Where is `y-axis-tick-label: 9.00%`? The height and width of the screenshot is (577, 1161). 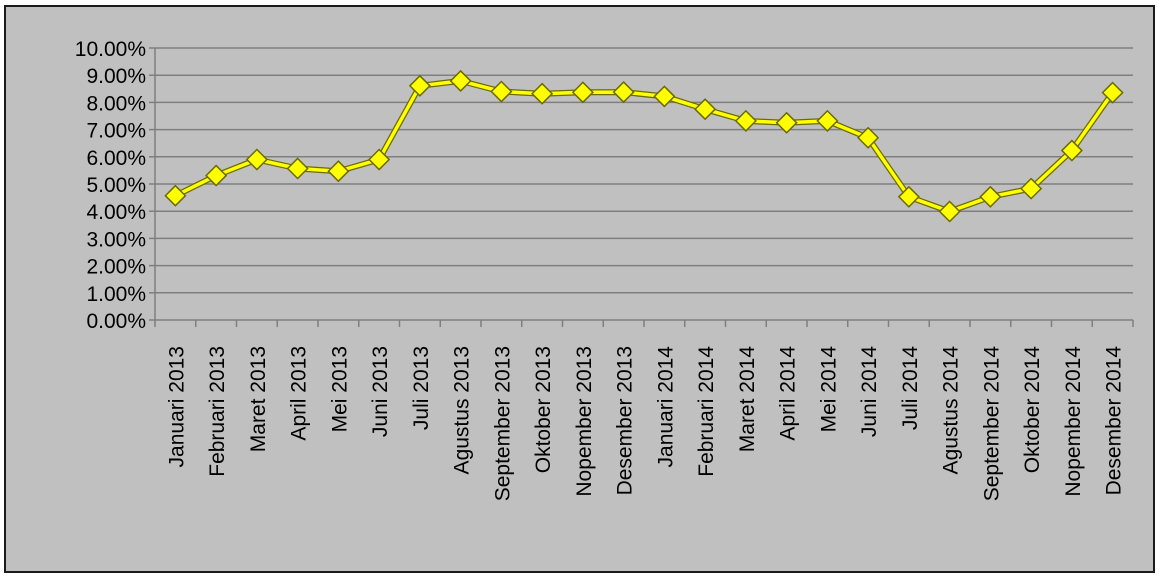
y-axis-tick-label: 9.00% is located at coordinates (116, 76).